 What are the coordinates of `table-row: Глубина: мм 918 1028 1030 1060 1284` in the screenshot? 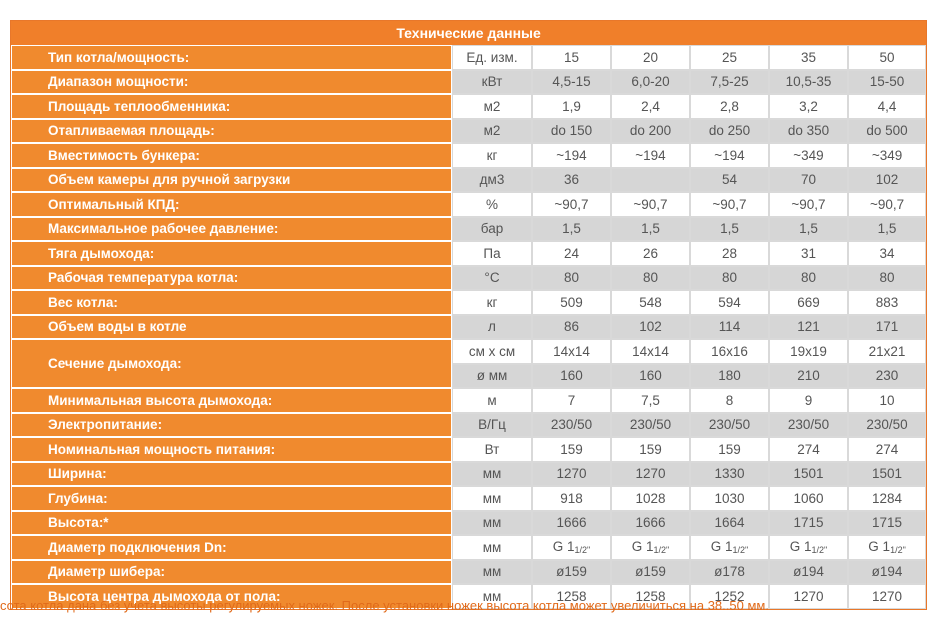 It's located at (469, 498).